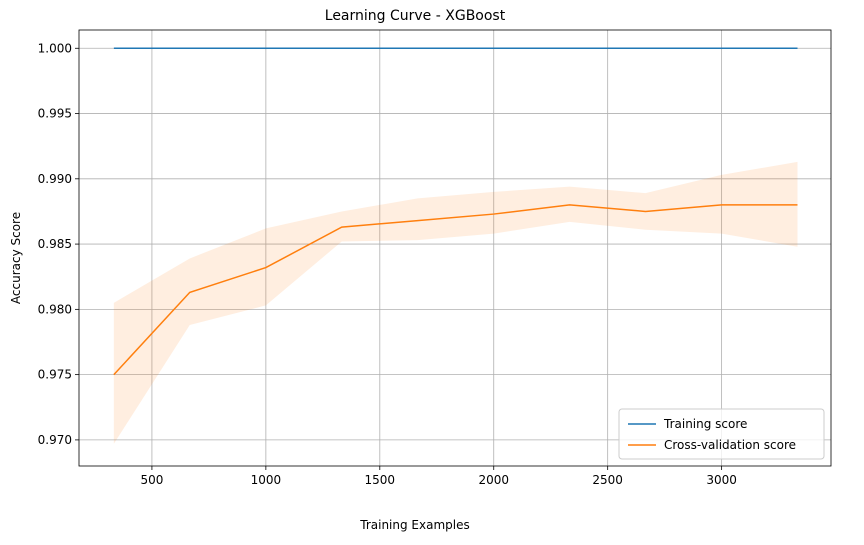  Describe the element at coordinates (55, 48) in the screenshot. I see `y-tick-label: 1.000` at that location.